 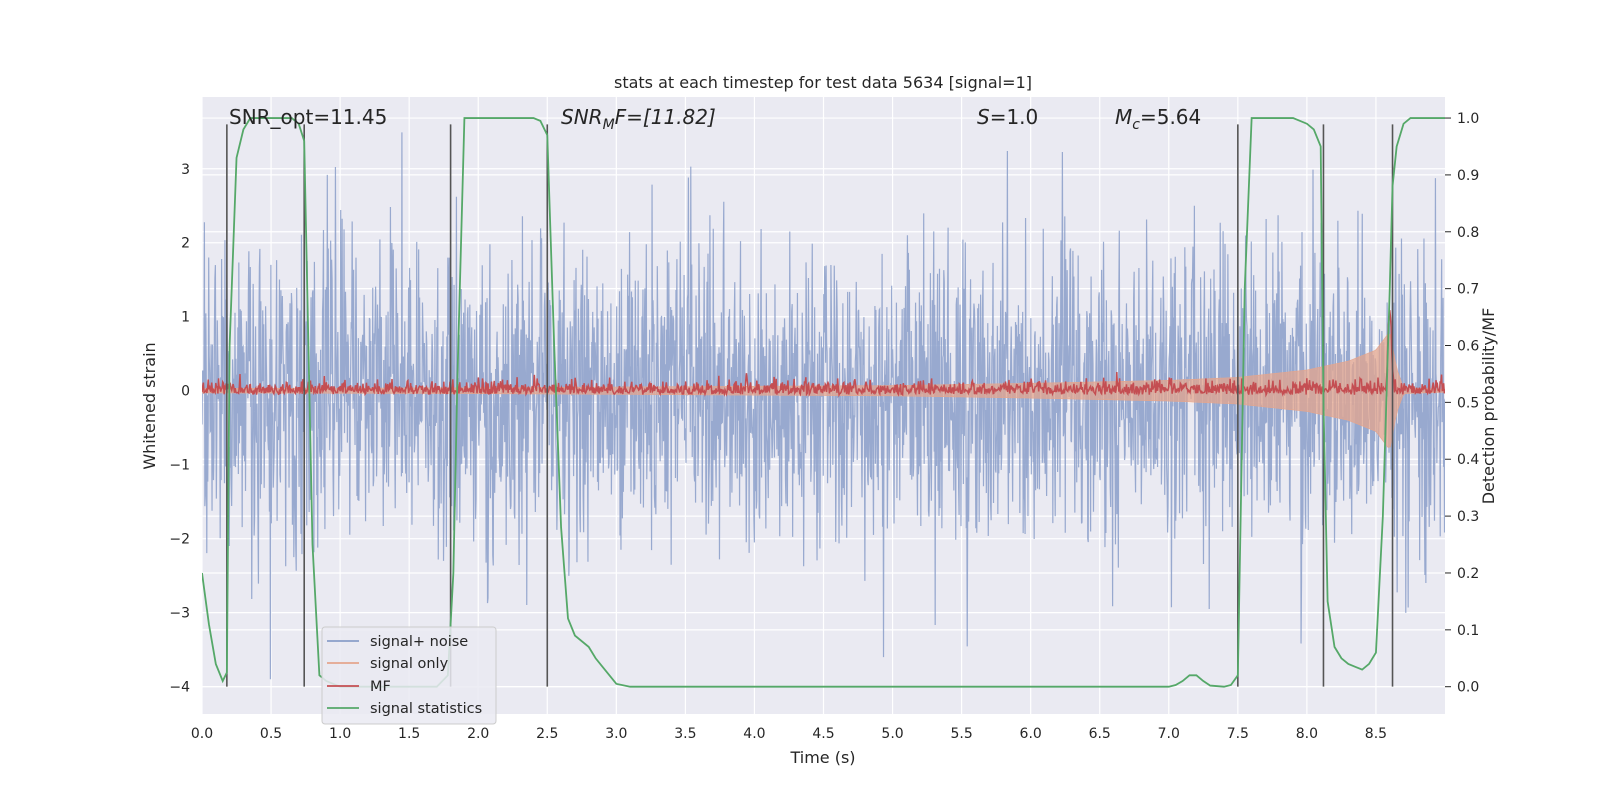 What do you see at coordinates (409, 664) in the screenshot?
I see `legend-label-signal: signal only` at bounding box center [409, 664].